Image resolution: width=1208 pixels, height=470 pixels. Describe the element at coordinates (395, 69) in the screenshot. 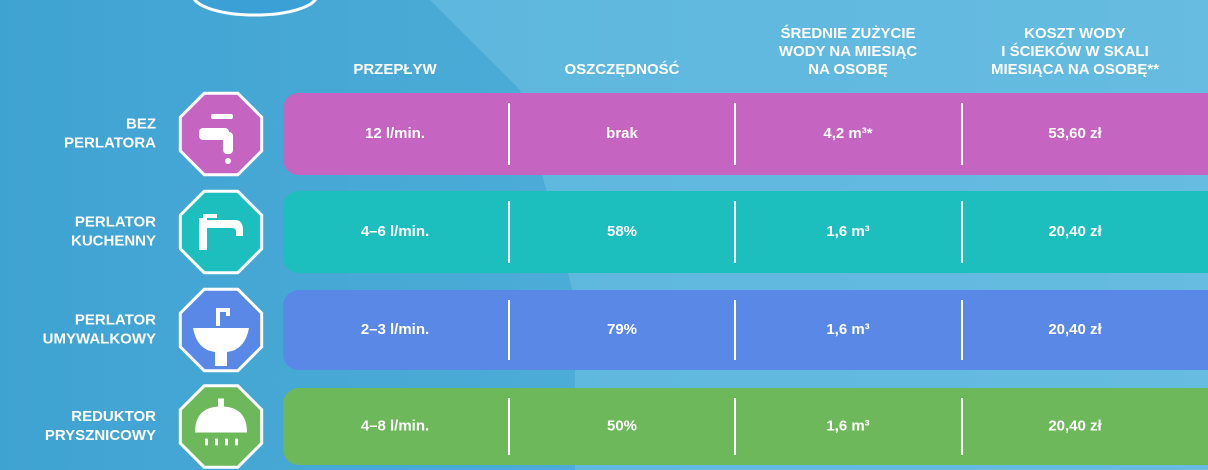

I see `column-header: PRZEPŁYW` at that location.